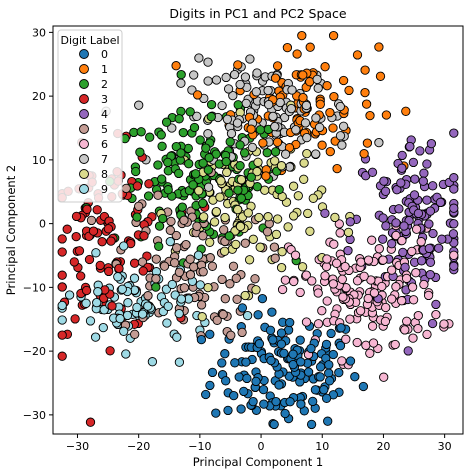 This screenshot has height=475, width=474. I want to click on legend-label-9: 9, so click(104, 189).